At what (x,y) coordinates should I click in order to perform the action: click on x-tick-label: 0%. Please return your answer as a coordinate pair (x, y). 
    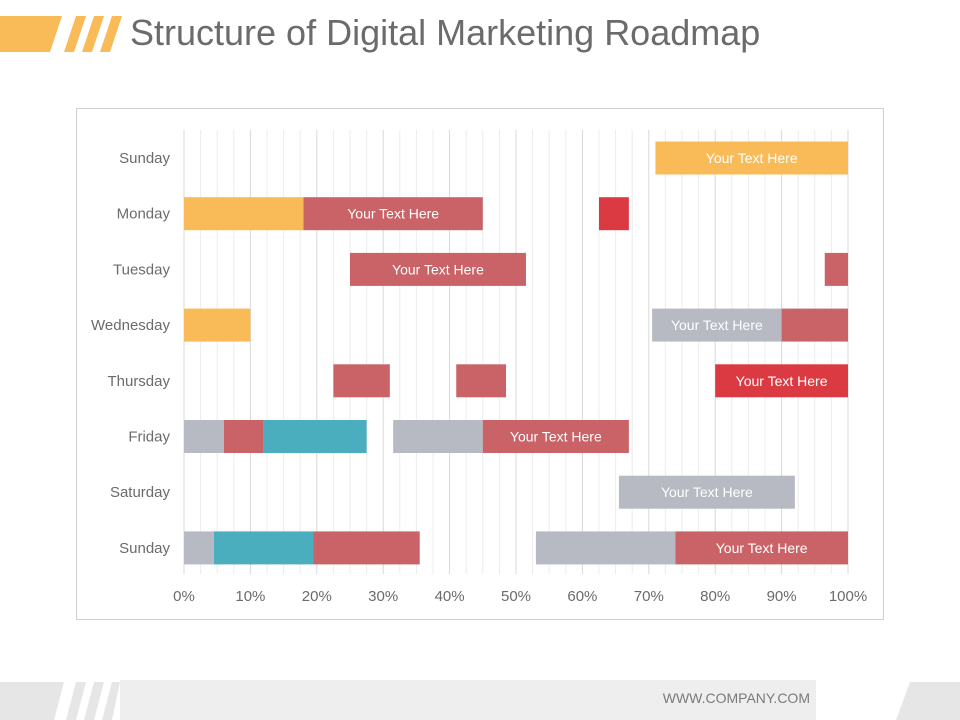
    Looking at the image, I should click on (184, 596).